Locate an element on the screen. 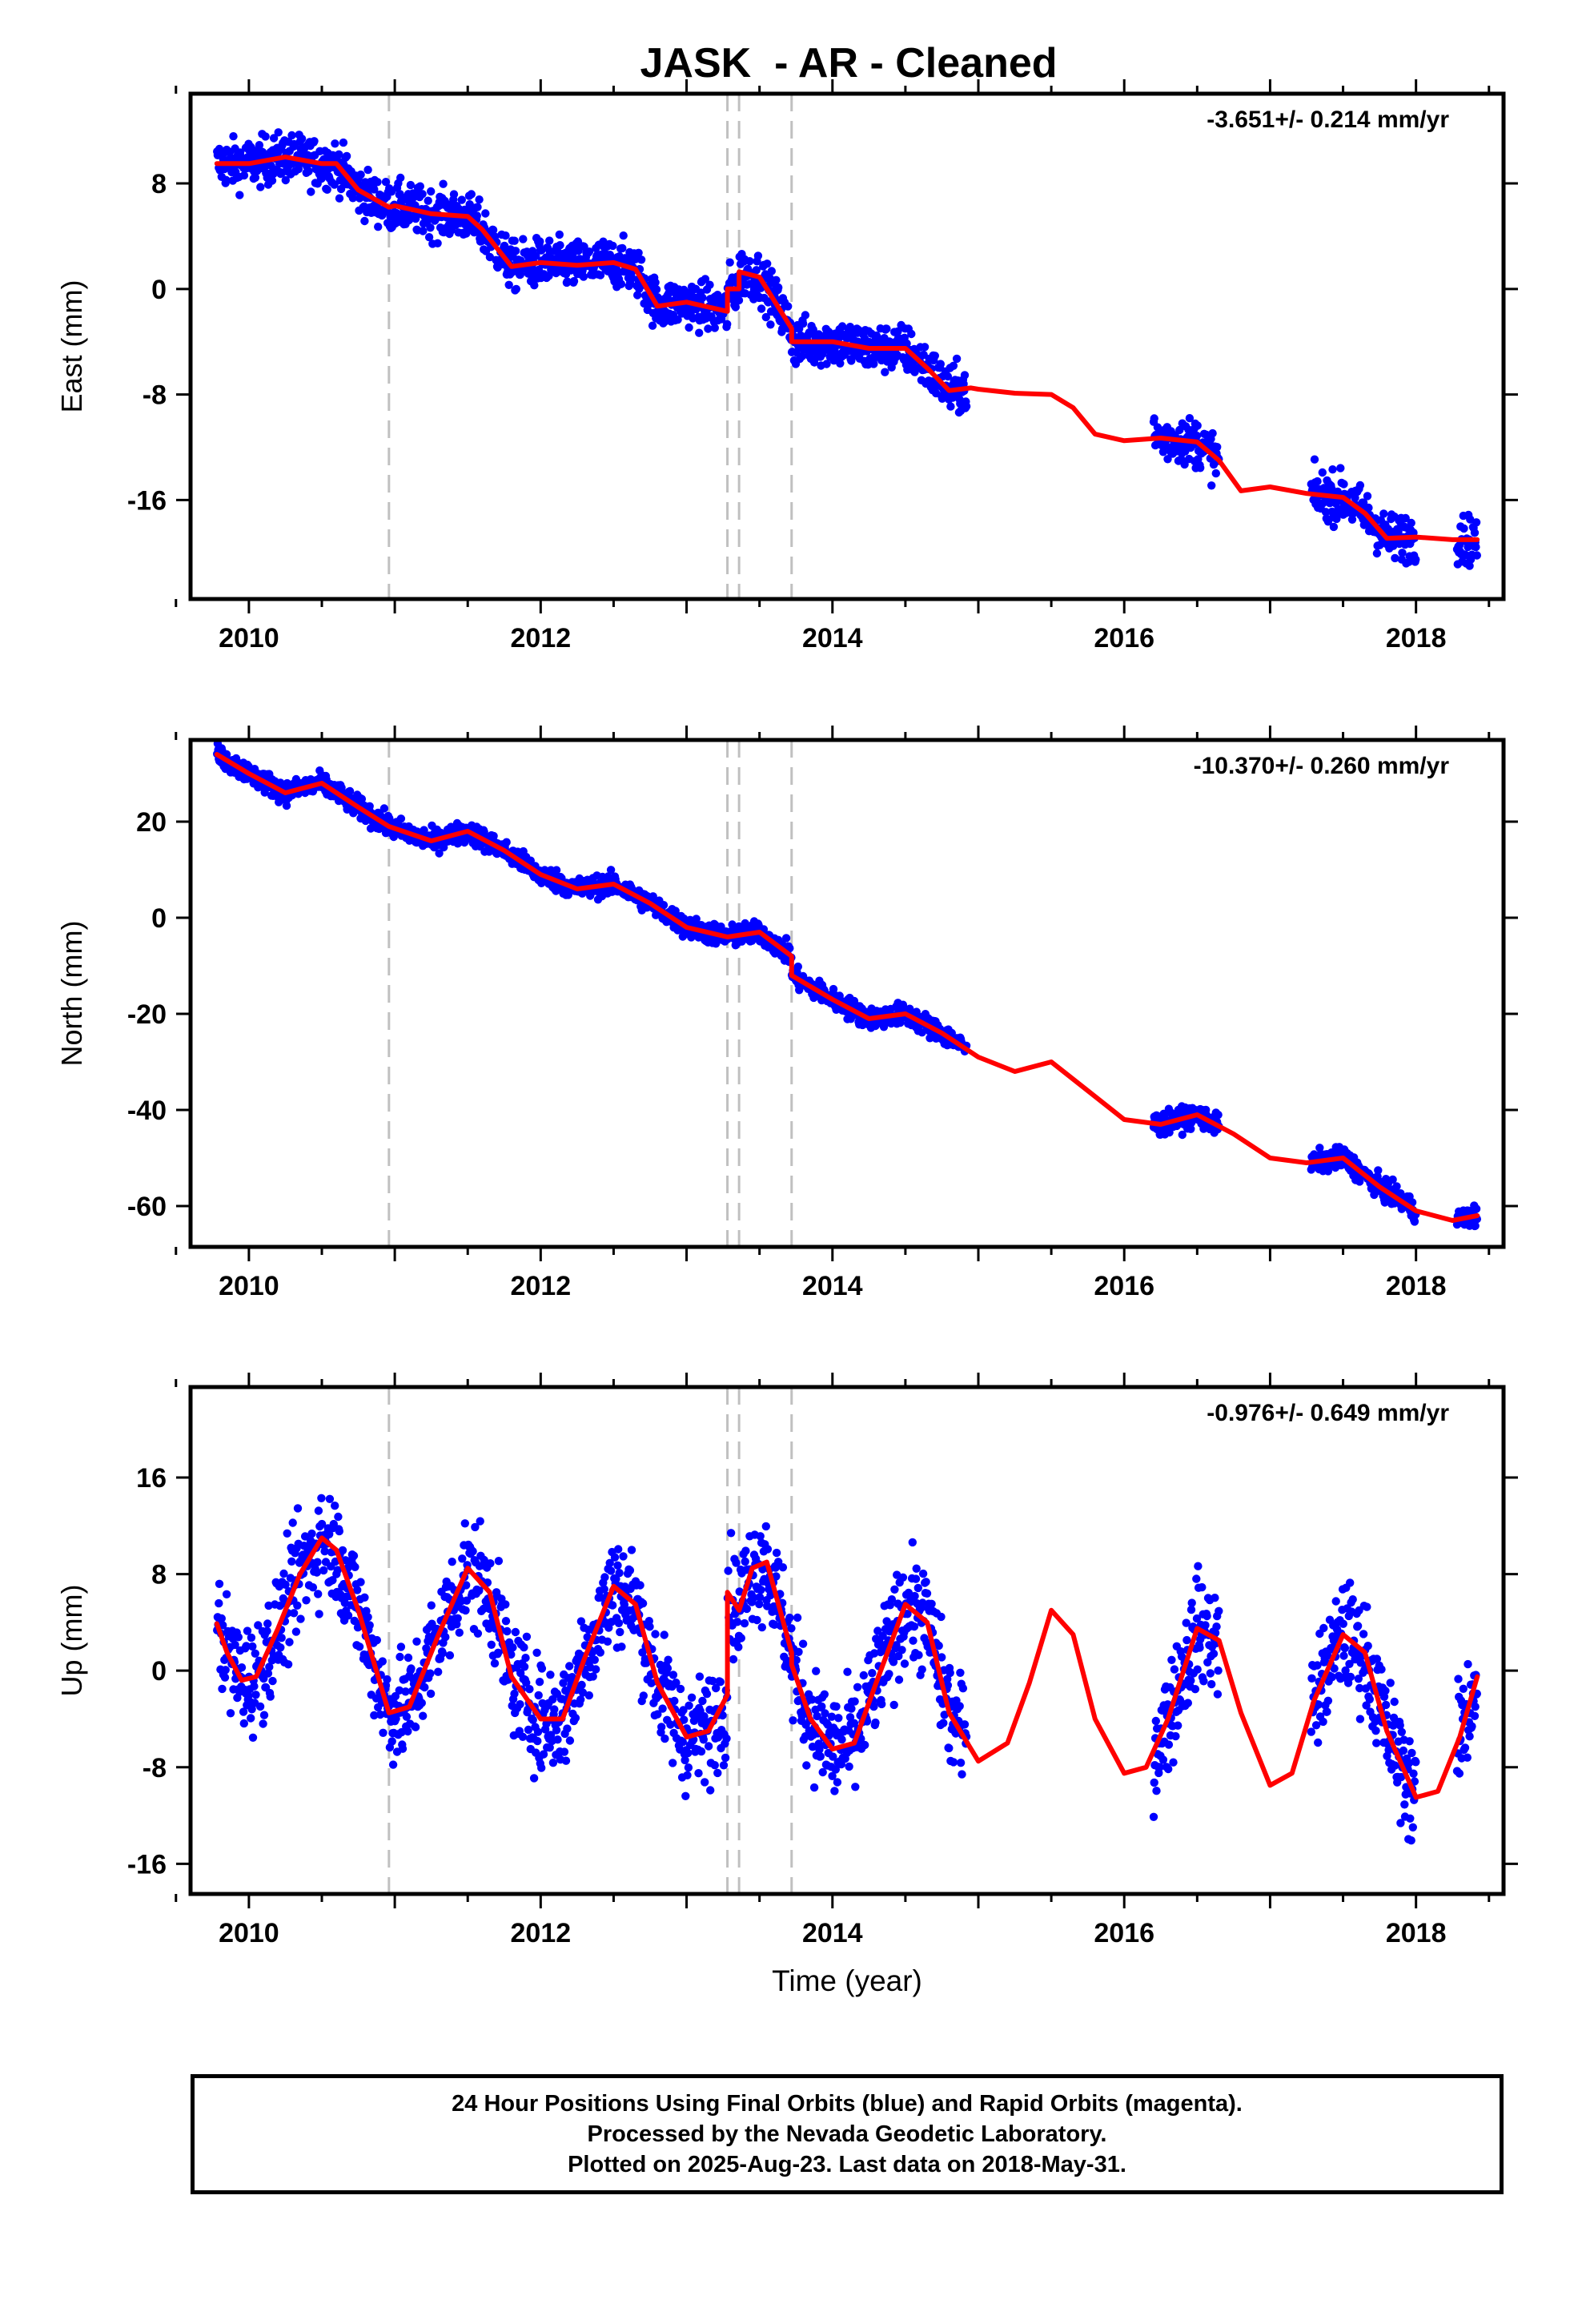 The height and width of the screenshot is (2324, 1582). north-y-tick-label: -20 is located at coordinates (147, 1015).